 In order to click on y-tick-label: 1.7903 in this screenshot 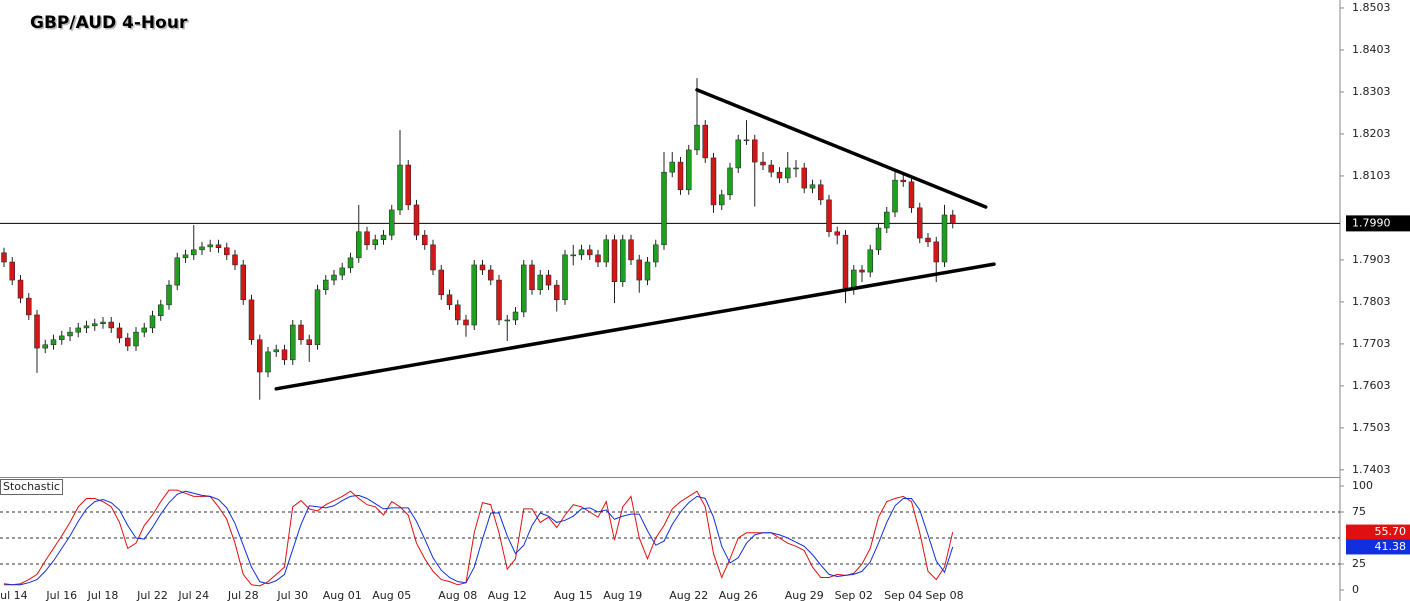, I will do `click(1371, 259)`.